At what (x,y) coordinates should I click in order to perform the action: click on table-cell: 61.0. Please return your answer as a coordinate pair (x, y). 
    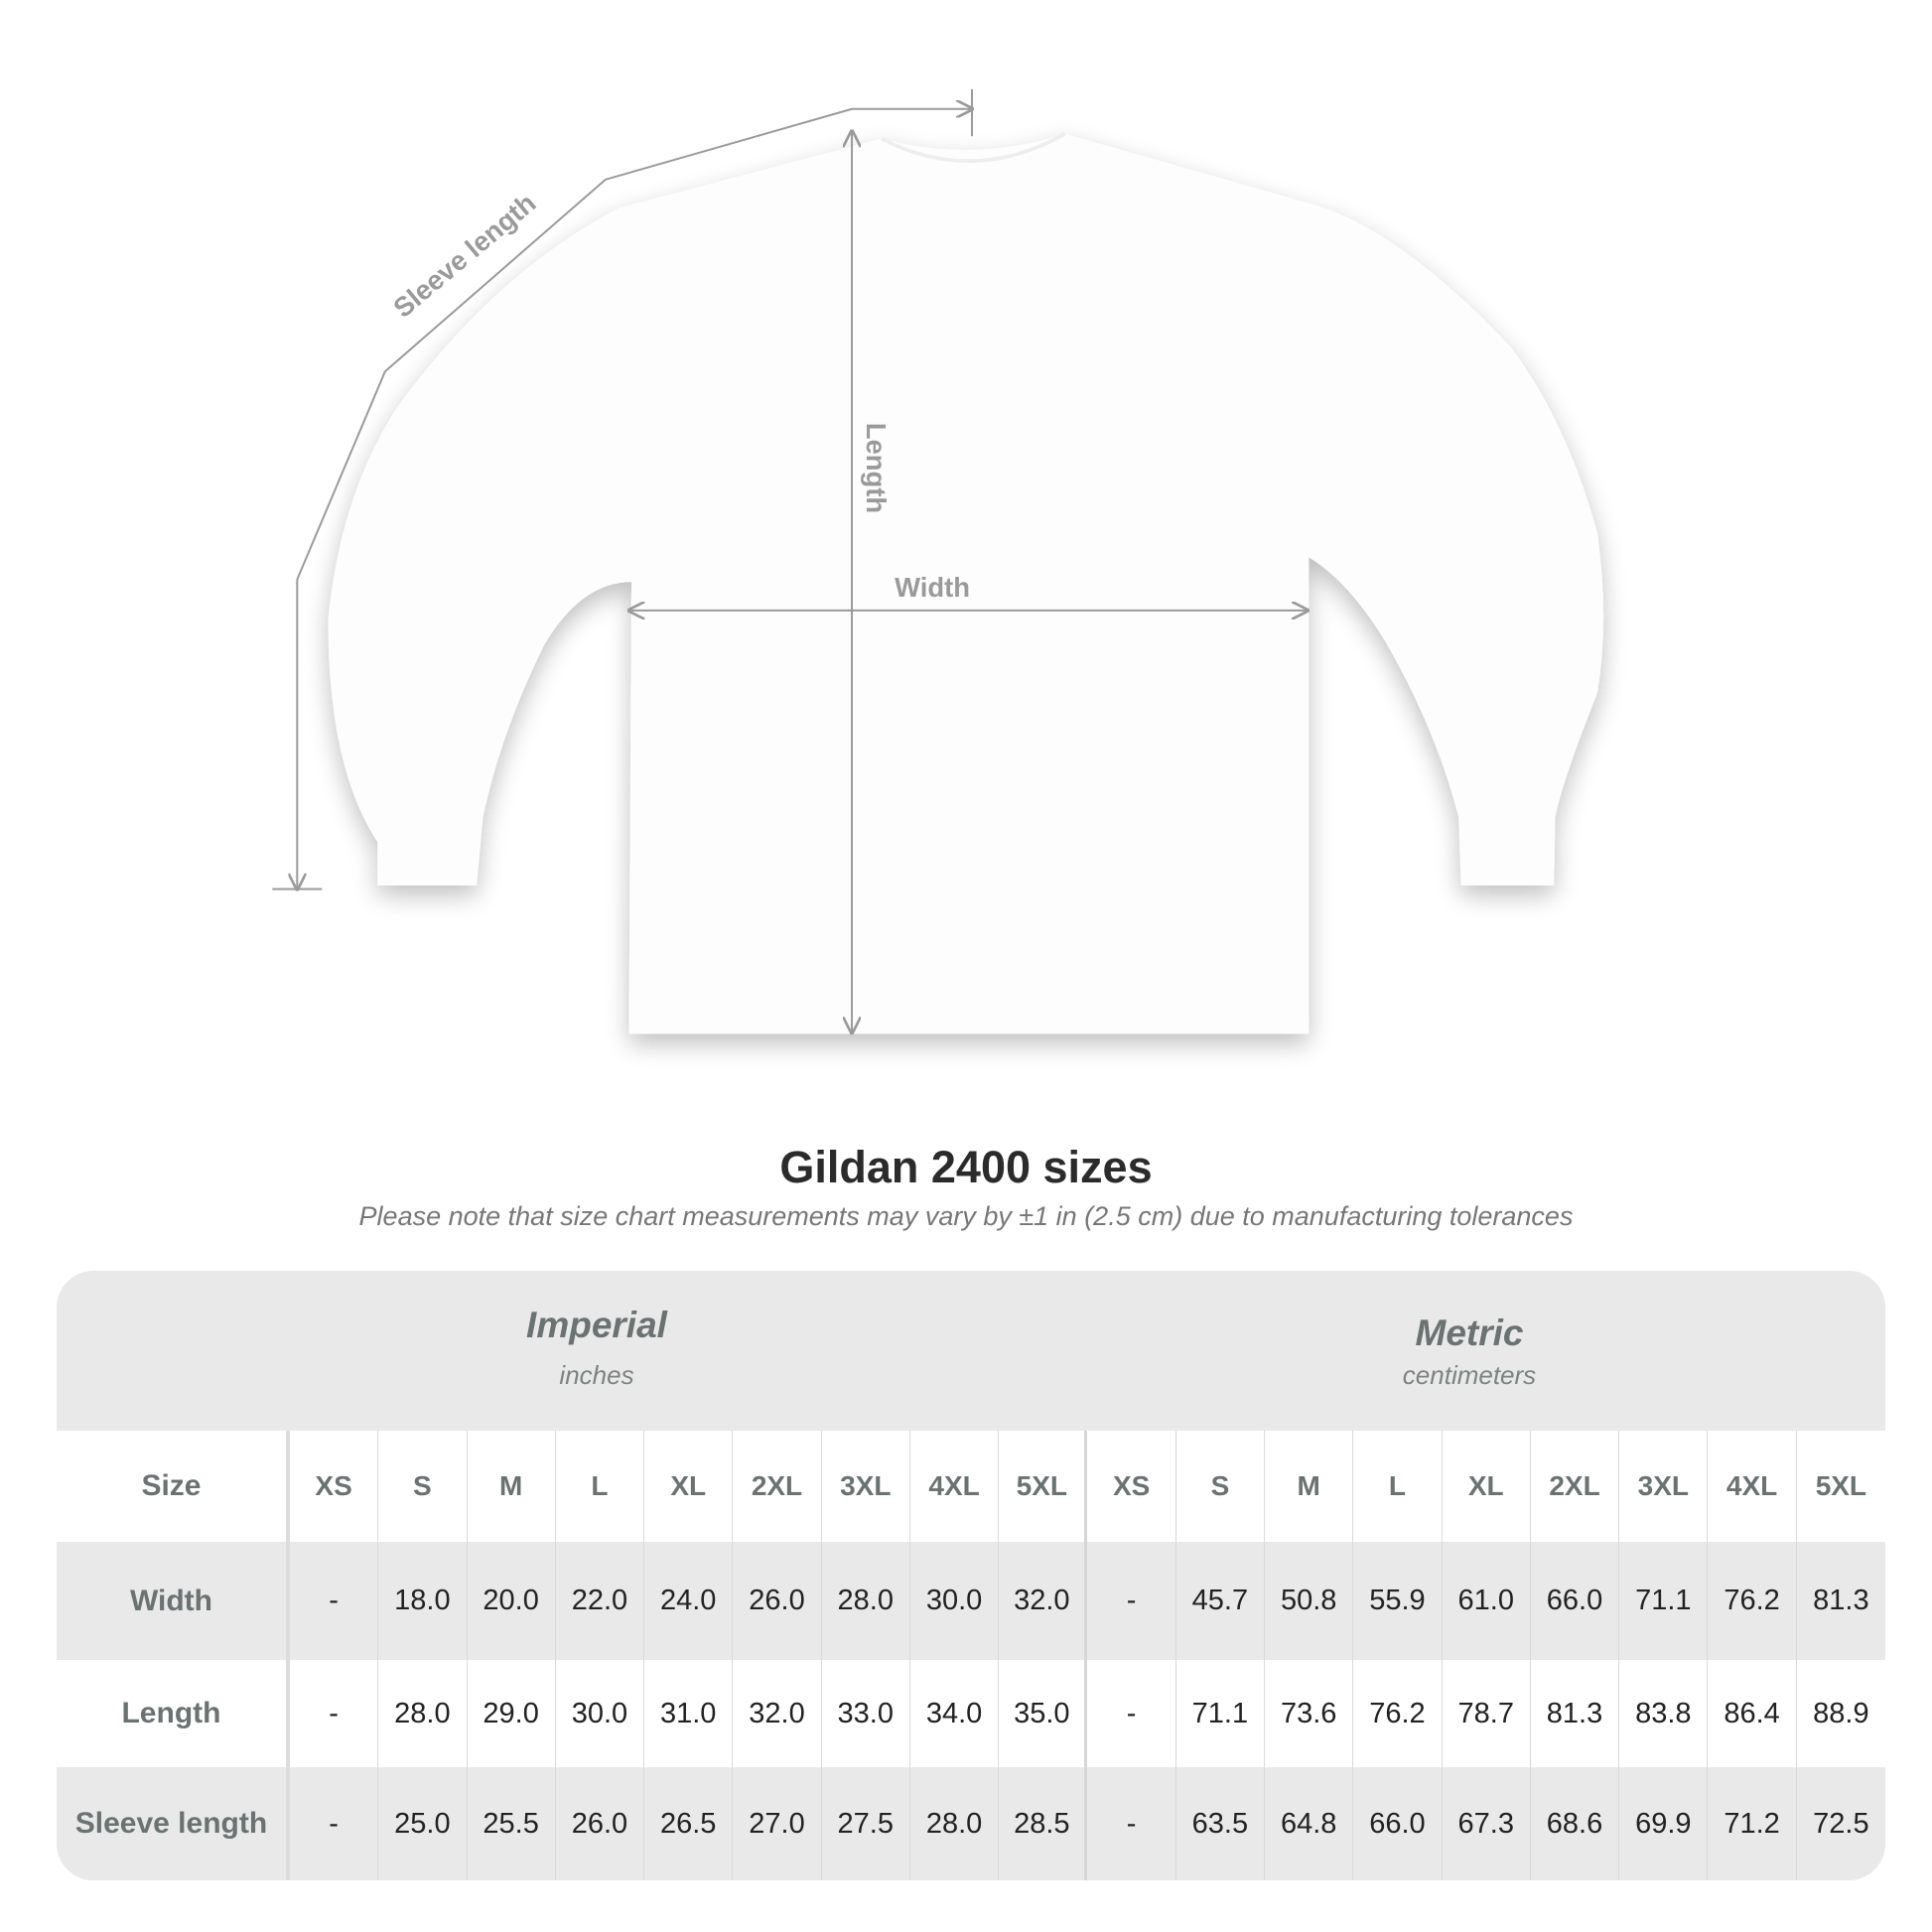
    Looking at the image, I should click on (1487, 1601).